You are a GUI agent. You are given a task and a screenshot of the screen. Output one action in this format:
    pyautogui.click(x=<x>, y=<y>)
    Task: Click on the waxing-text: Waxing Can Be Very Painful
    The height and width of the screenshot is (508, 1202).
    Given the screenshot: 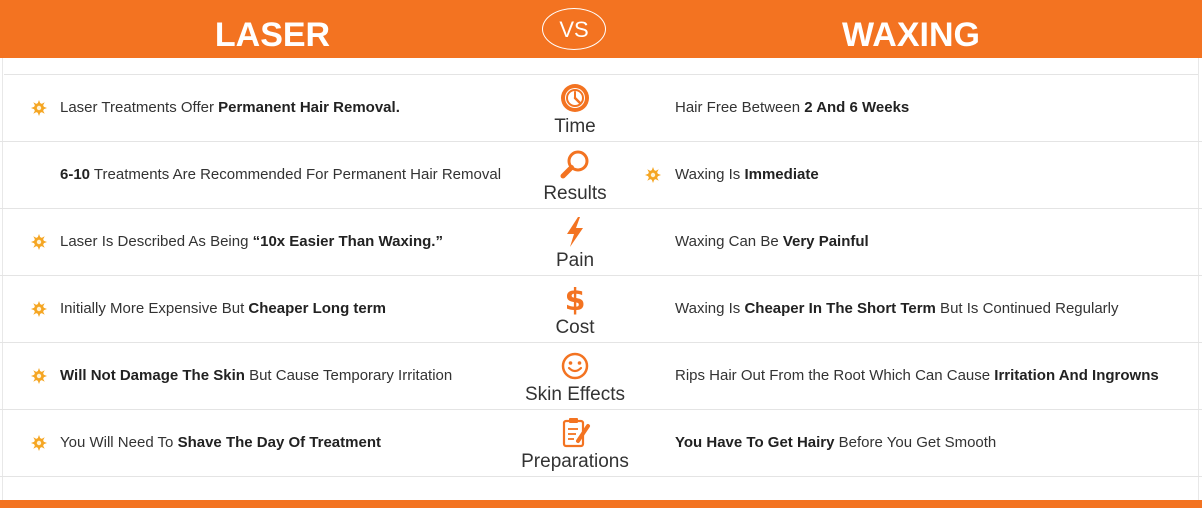 What is the action you would take?
    pyautogui.click(x=772, y=242)
    